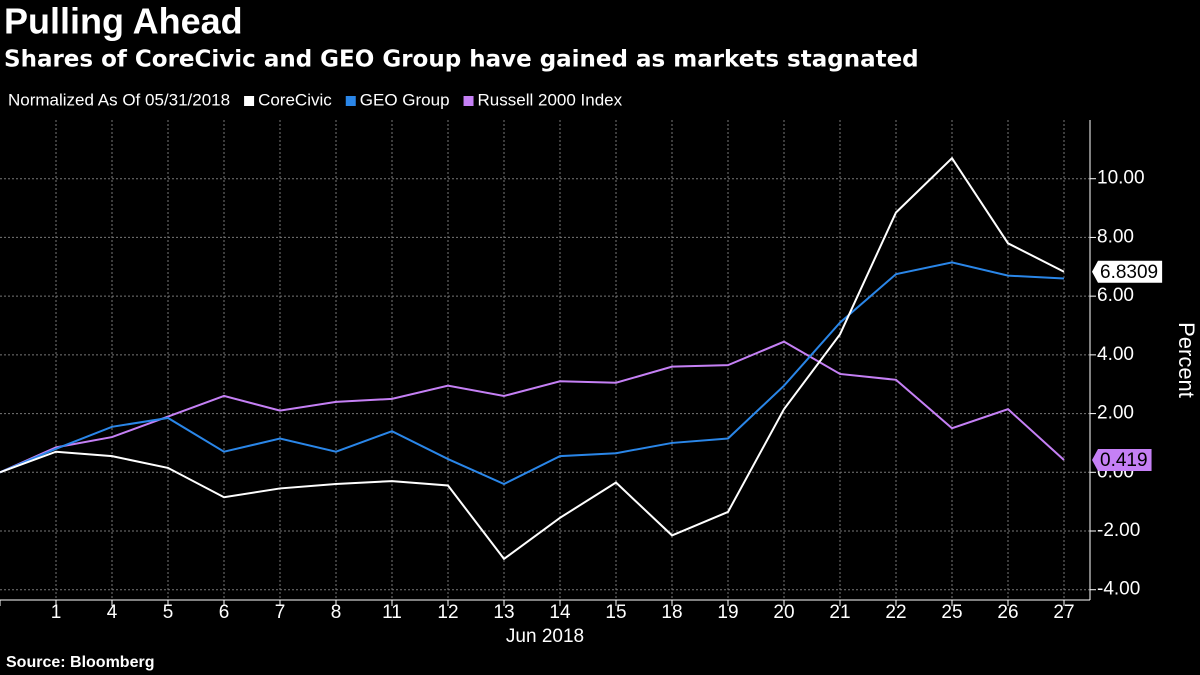 Image resolution: width=1200 pixels, height=675 pixels. Describe the element at coordinates (1186, 360) in the screenshot. I see `y-axis-label: Percent` at that location.